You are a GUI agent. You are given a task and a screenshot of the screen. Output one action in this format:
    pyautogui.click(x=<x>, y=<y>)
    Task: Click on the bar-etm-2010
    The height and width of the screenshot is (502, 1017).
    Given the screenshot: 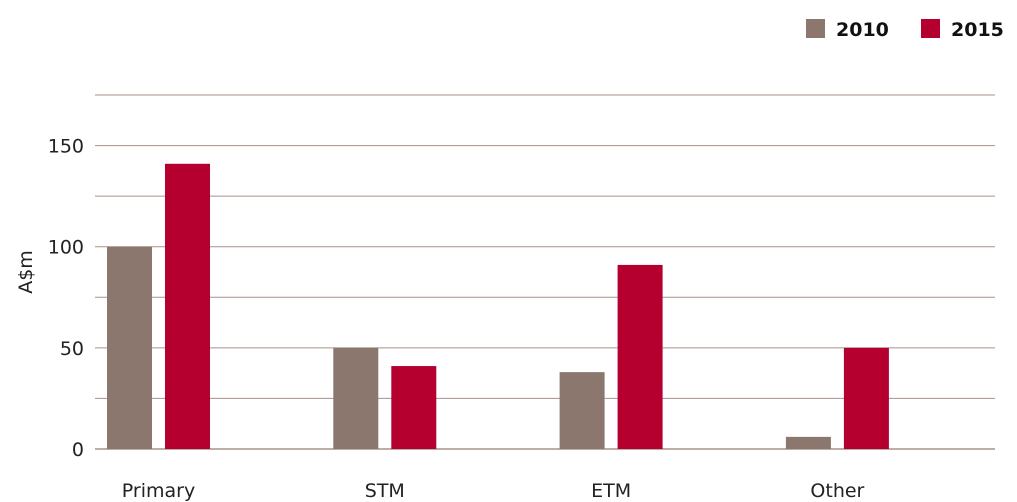 What is the action you would take?
    pyautogui.click(x=582, y=410)
    